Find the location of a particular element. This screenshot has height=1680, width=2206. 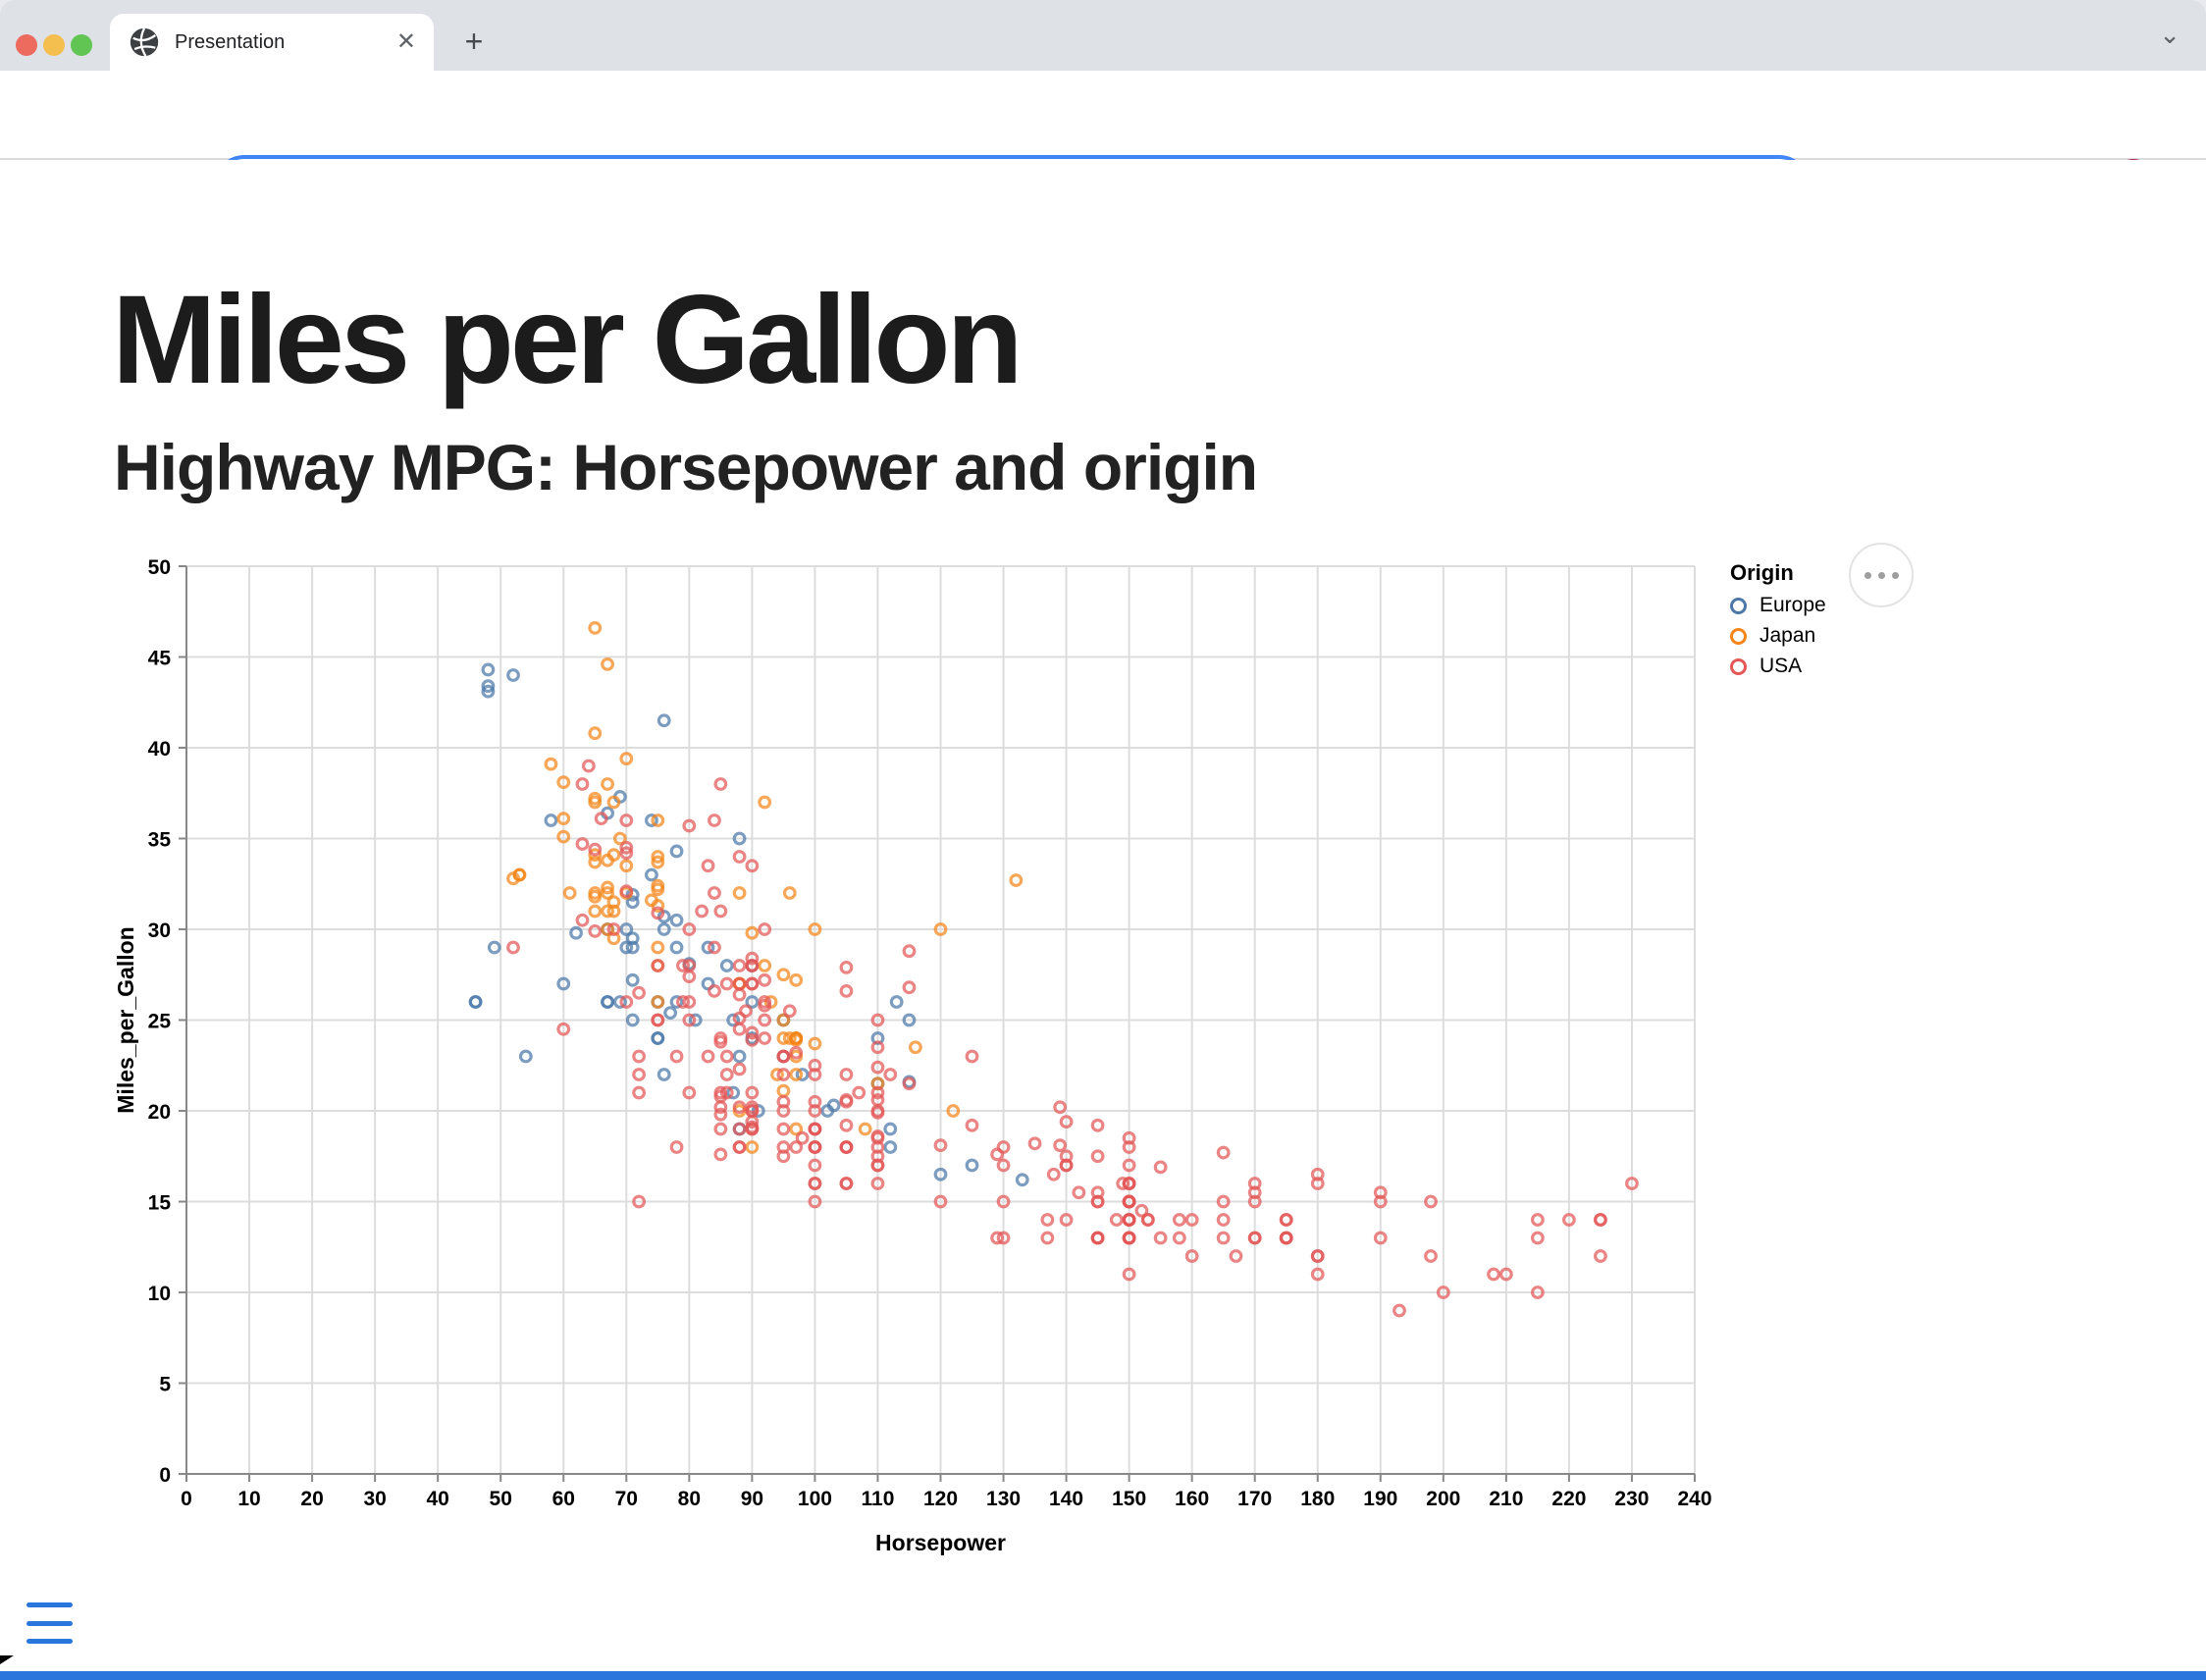

page-subtitle: Highway MPG: Horsepower and origin is located at coordinates (686, 467).